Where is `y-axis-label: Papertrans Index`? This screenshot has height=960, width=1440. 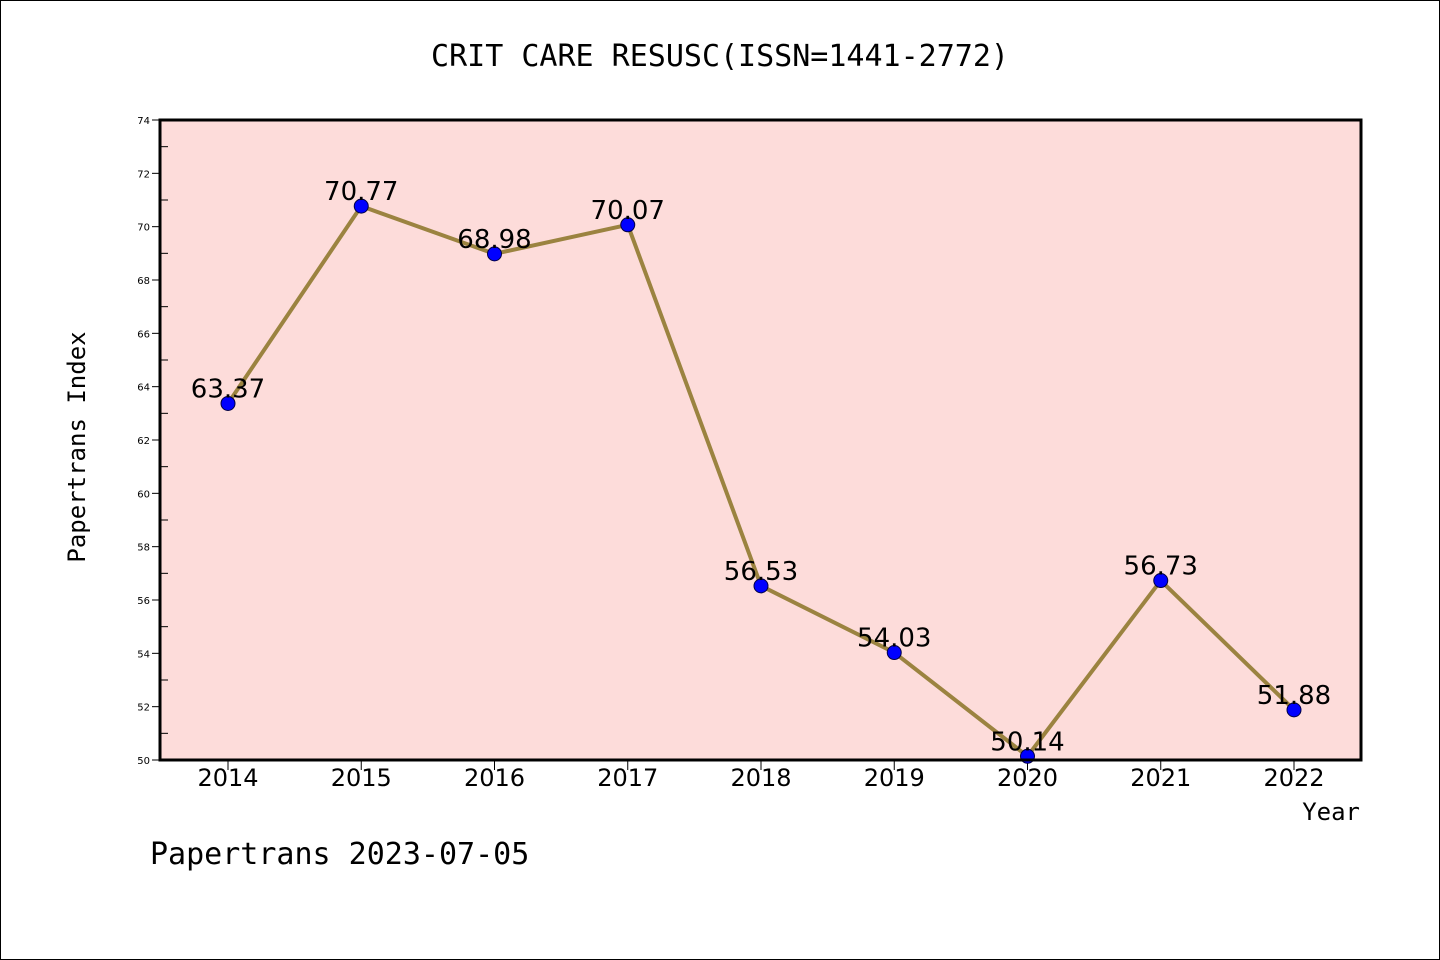 y-axis-label: Papertrans Index is located at coordinates (77, 446).